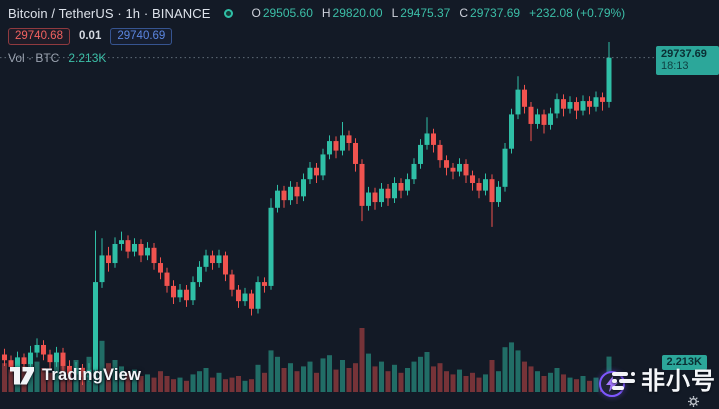  What do you see at coordinates (22, 375) in the screenshot?
I see `tradingview-icon` at bounding box center [22, 375].